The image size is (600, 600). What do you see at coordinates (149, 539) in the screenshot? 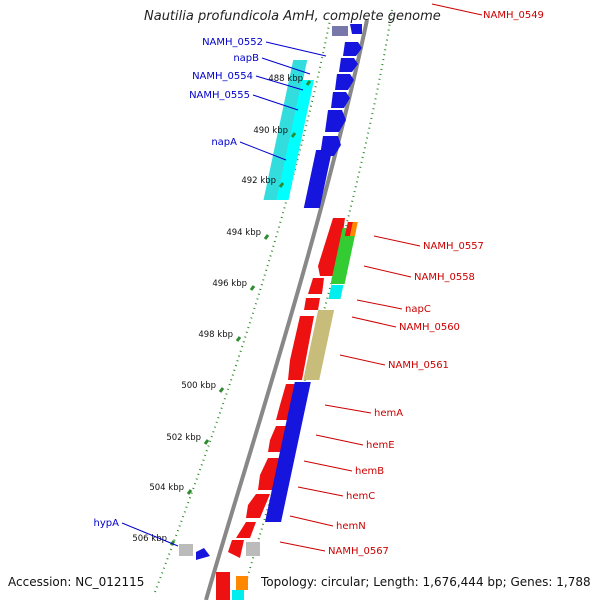
I see `tick-label: 506 kbp` at bounding box center [149, 539].